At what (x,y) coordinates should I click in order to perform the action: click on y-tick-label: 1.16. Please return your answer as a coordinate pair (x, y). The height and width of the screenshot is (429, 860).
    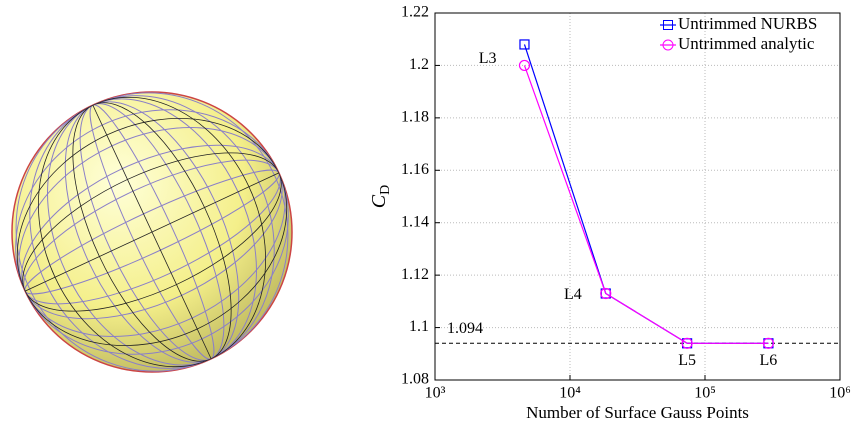
    Looking at the image, I should click on (415, 169).